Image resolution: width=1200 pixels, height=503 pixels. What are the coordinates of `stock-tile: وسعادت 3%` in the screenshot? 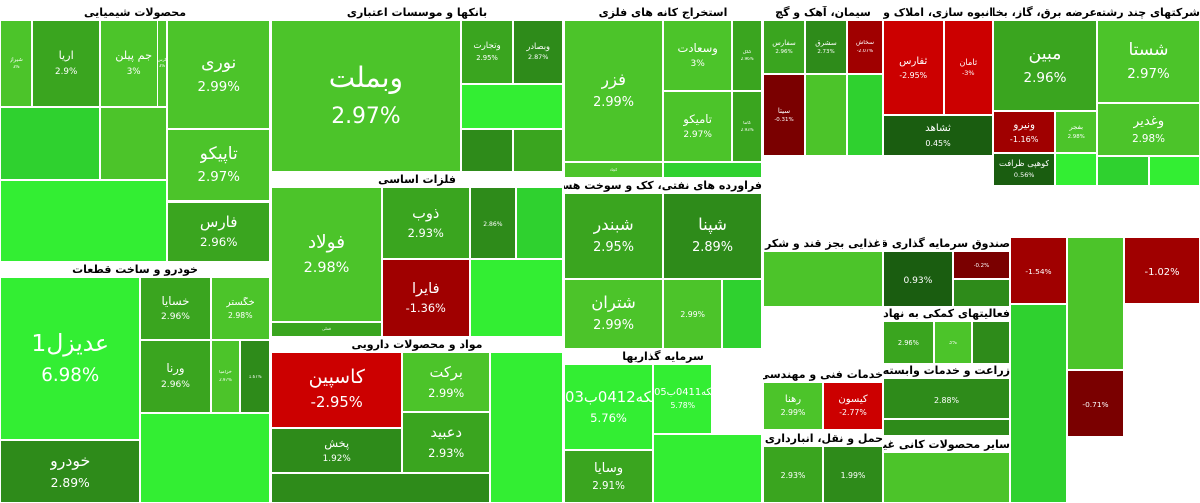 It's located at (698, 56).